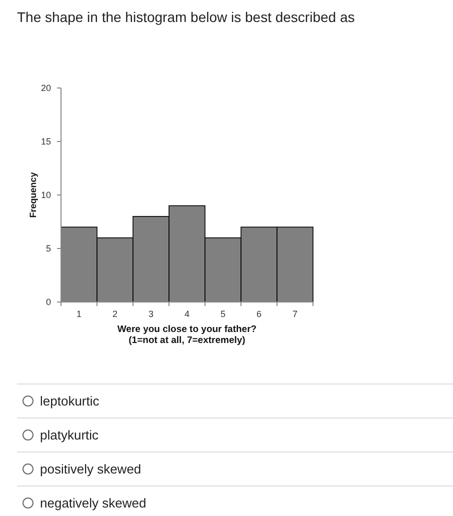 The width and height of the screenshot is (453, 516). Describe the element at coordinates (186, 17) in the screenshot. I see `chart-title: The shape in the histogram below is best described as` at that location.